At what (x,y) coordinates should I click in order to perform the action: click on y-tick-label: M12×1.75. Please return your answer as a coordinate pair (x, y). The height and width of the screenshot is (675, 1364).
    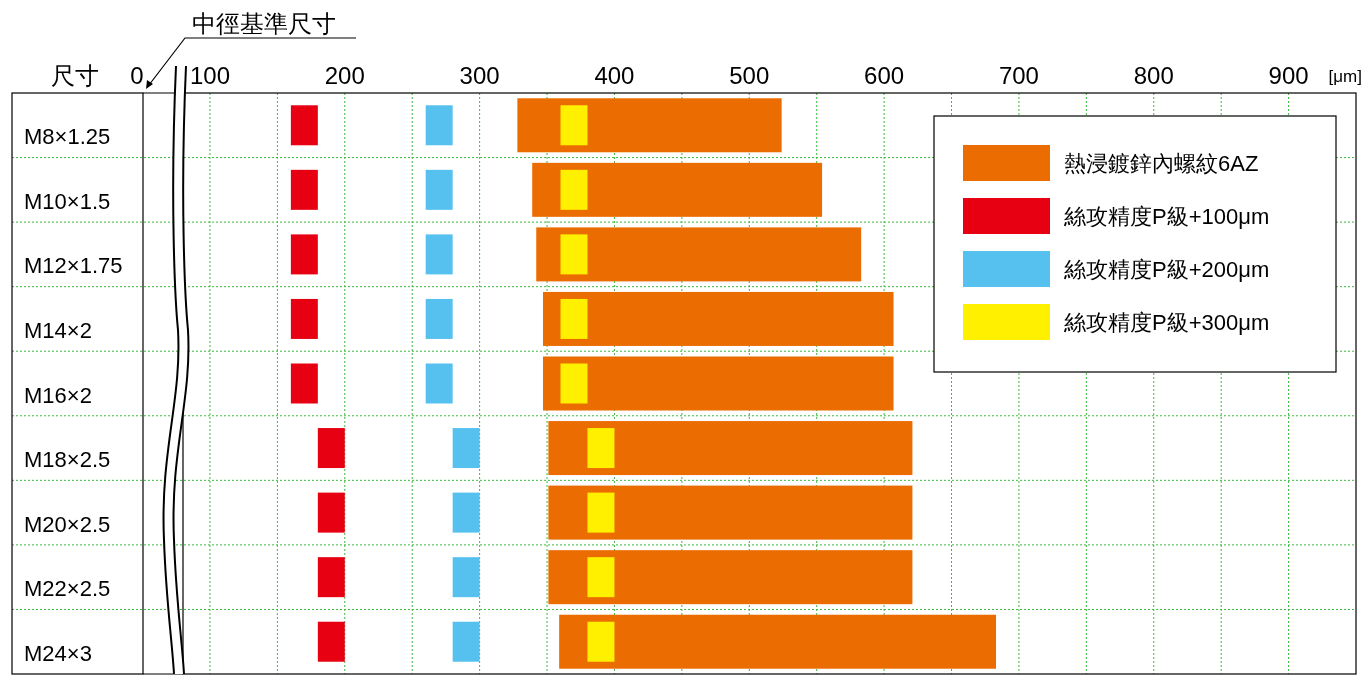
    Looking at the image, I should click on (73, 266).